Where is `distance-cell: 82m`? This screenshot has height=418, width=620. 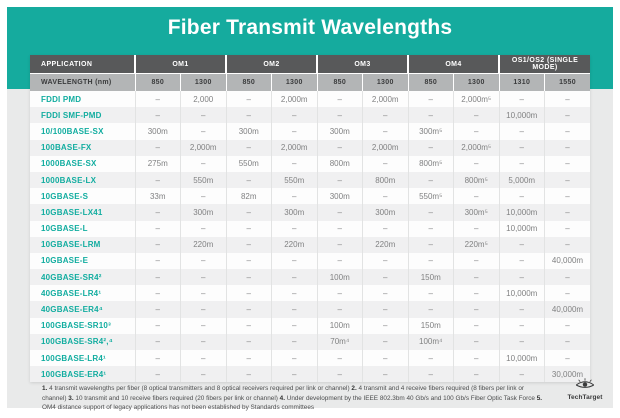
distance-cell: 82m is located at coordinates (248, 196).